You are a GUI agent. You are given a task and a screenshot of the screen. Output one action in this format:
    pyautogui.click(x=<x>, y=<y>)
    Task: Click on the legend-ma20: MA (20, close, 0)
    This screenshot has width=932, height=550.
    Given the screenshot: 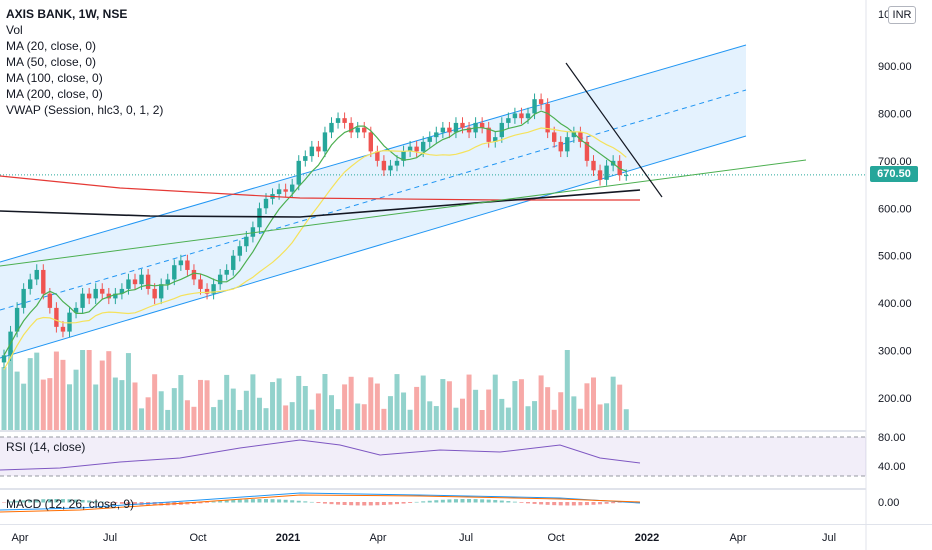 What is the action you would take?
    pyautogui.click(x=51, y=46)
    